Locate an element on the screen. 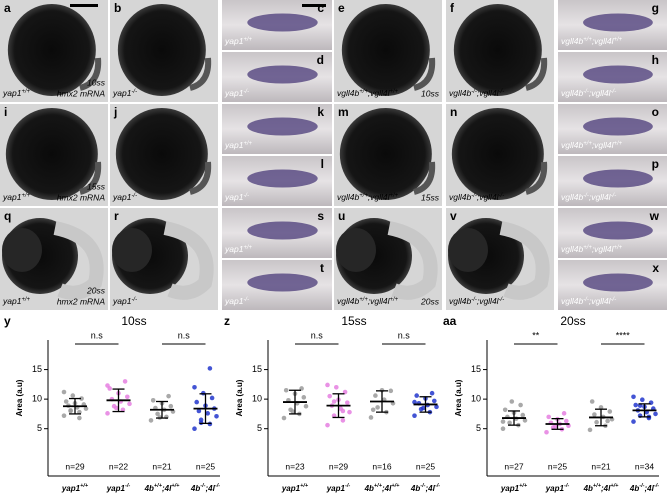  significance-label: n.s is located at coordinates (317, 335).